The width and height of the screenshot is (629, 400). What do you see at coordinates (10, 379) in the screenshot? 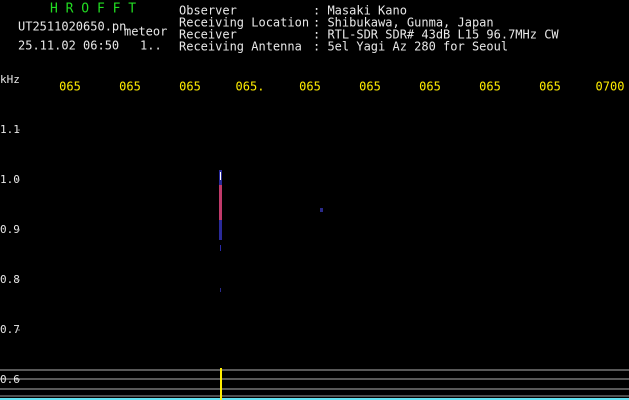
I see `y-label: 0.6` at bounding box center [10, 379].